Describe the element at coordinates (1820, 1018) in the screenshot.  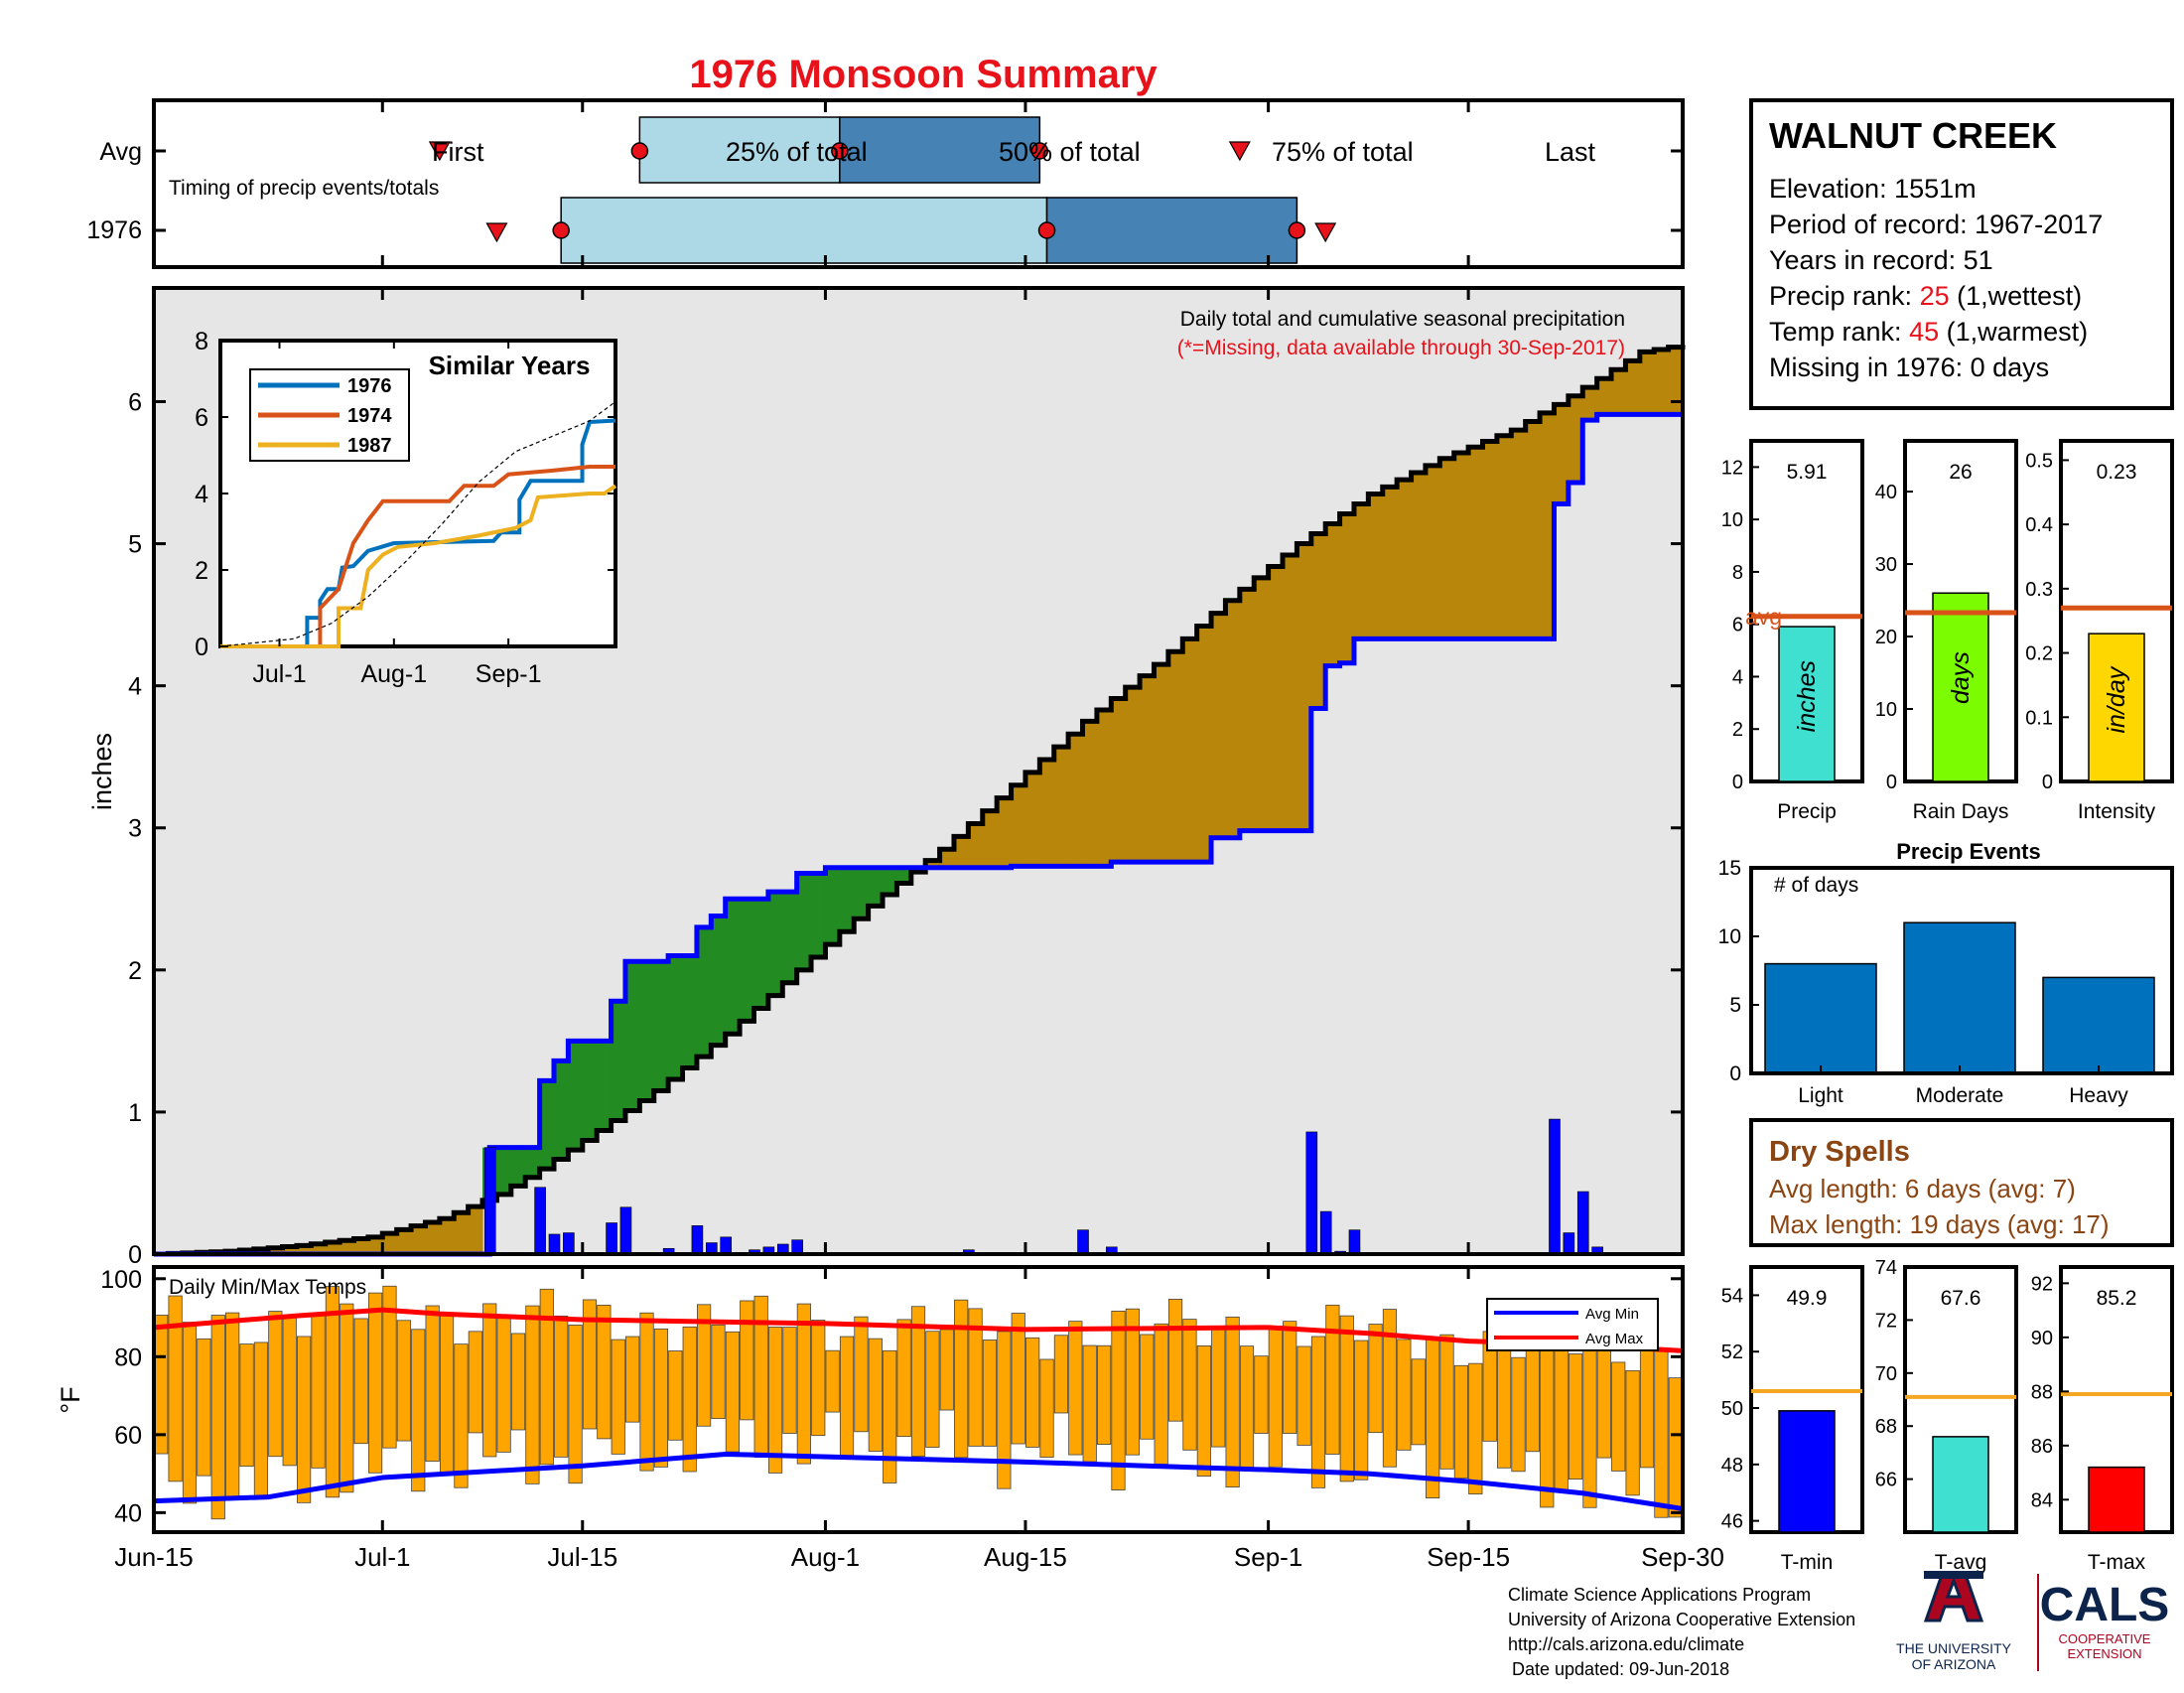
I see `events-bar-light` at that location.